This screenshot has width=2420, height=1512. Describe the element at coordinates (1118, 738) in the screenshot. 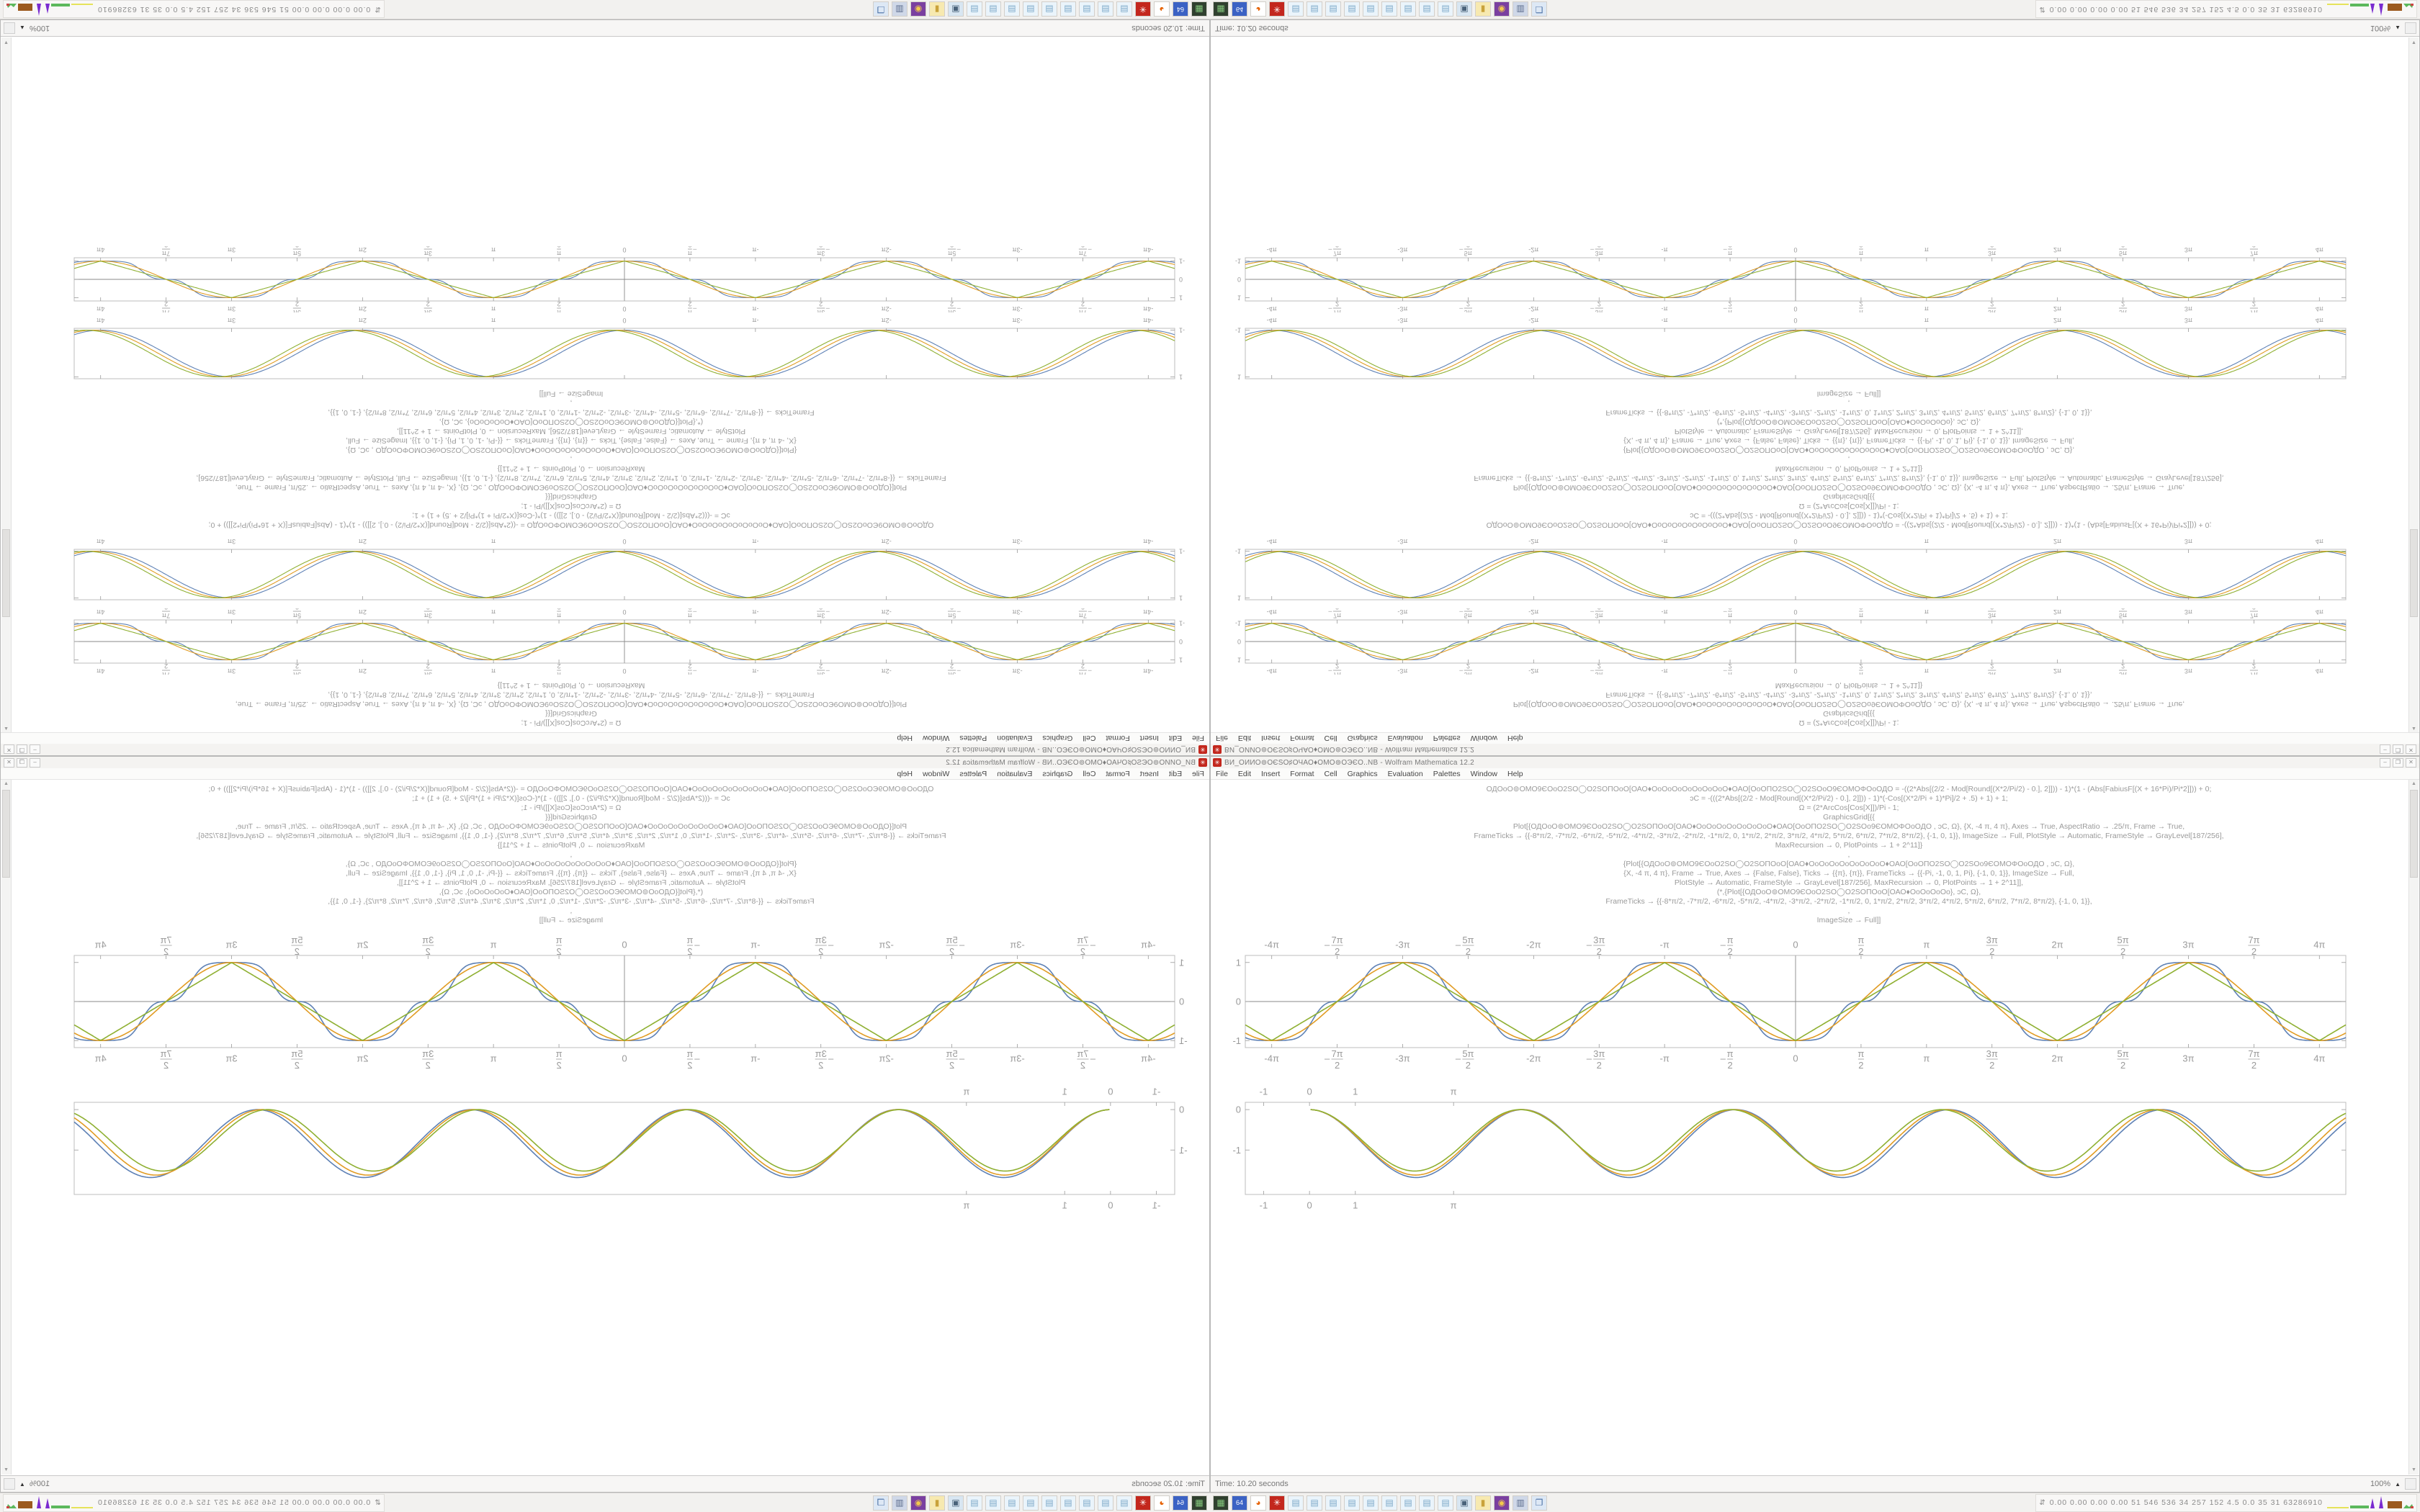

I see `menu-format: Format` at that location.